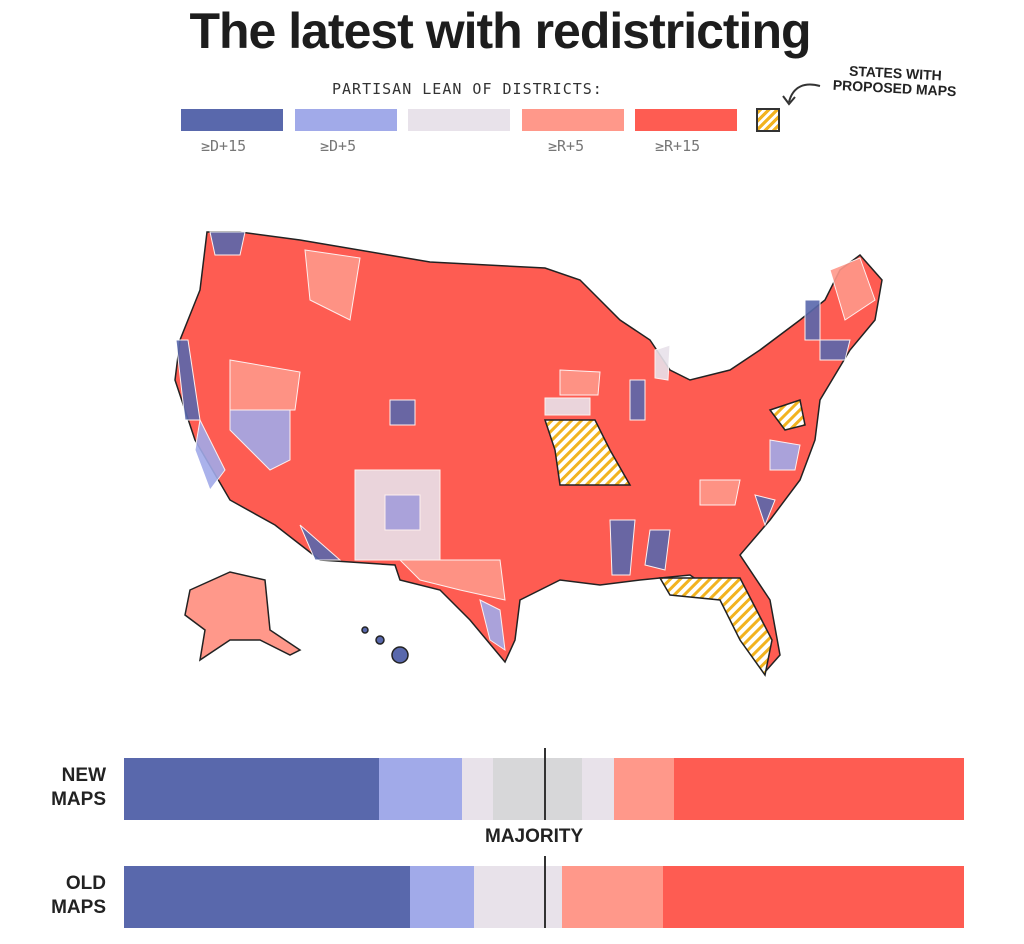  What do you see at coordinates (534, 836) in the screenshot?
I see `majority-label: MAJORITY` at bounding box center [534, 836].